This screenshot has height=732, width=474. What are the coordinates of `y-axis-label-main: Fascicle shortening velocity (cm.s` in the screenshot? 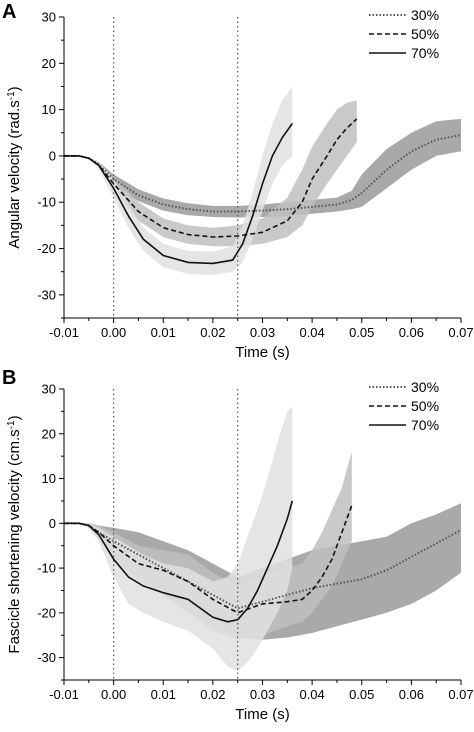 It's located at (14, 541).